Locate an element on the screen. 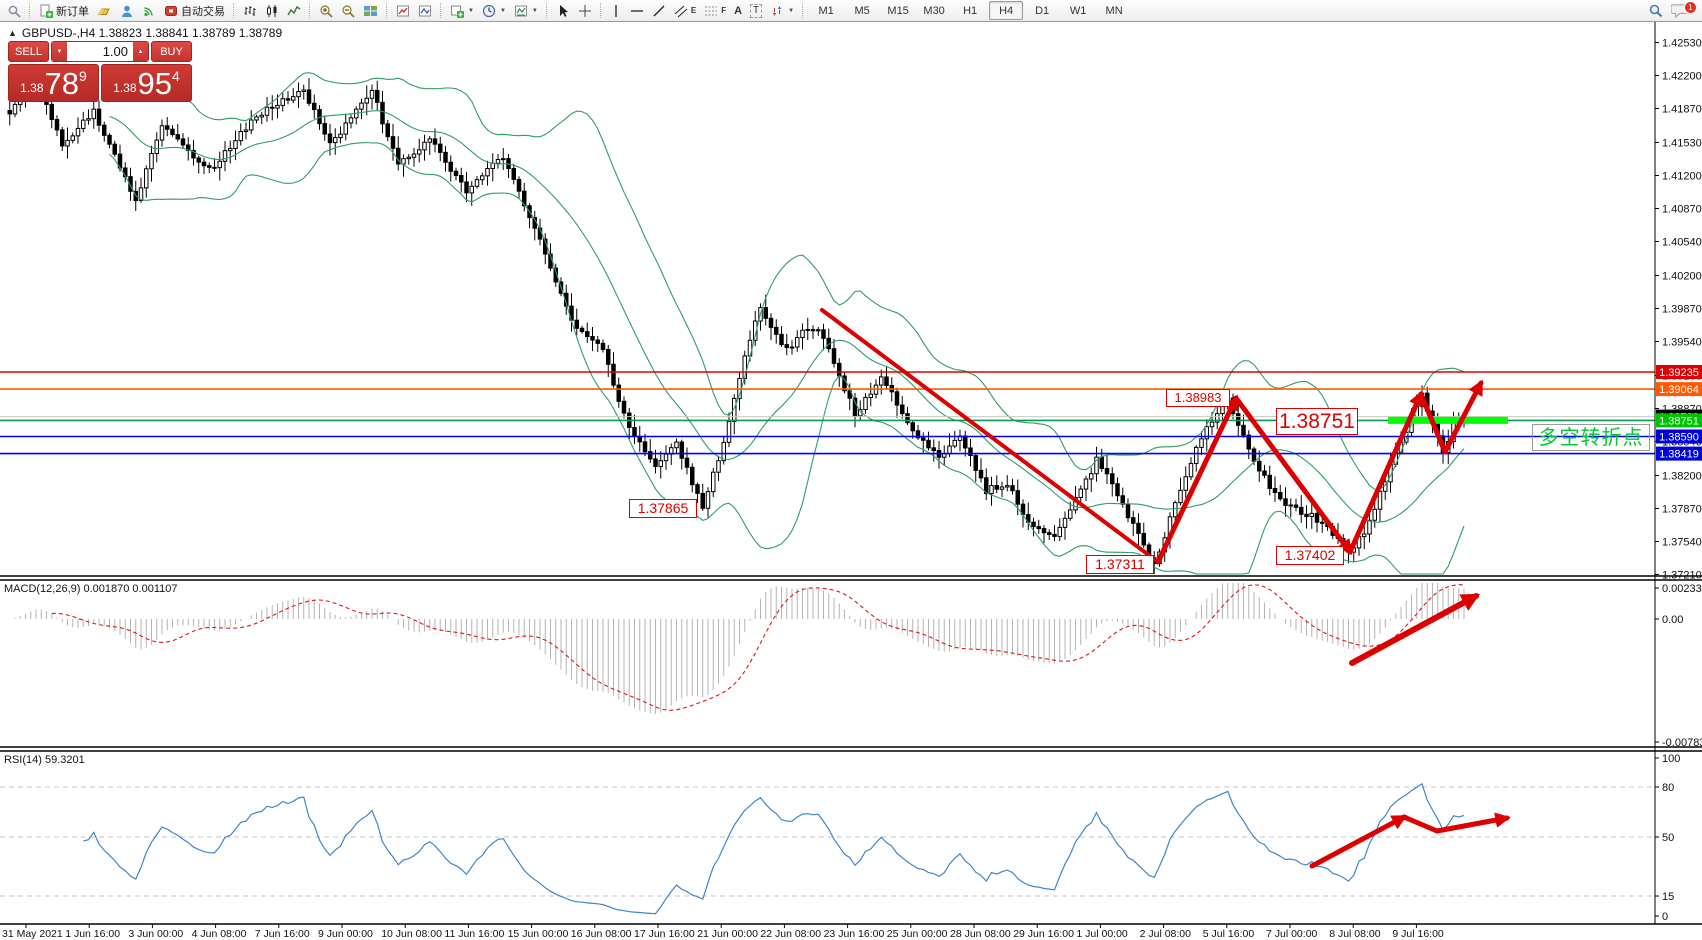 This screenshot has height=940, width=1702. community-button is located at coordinates (127, 10).